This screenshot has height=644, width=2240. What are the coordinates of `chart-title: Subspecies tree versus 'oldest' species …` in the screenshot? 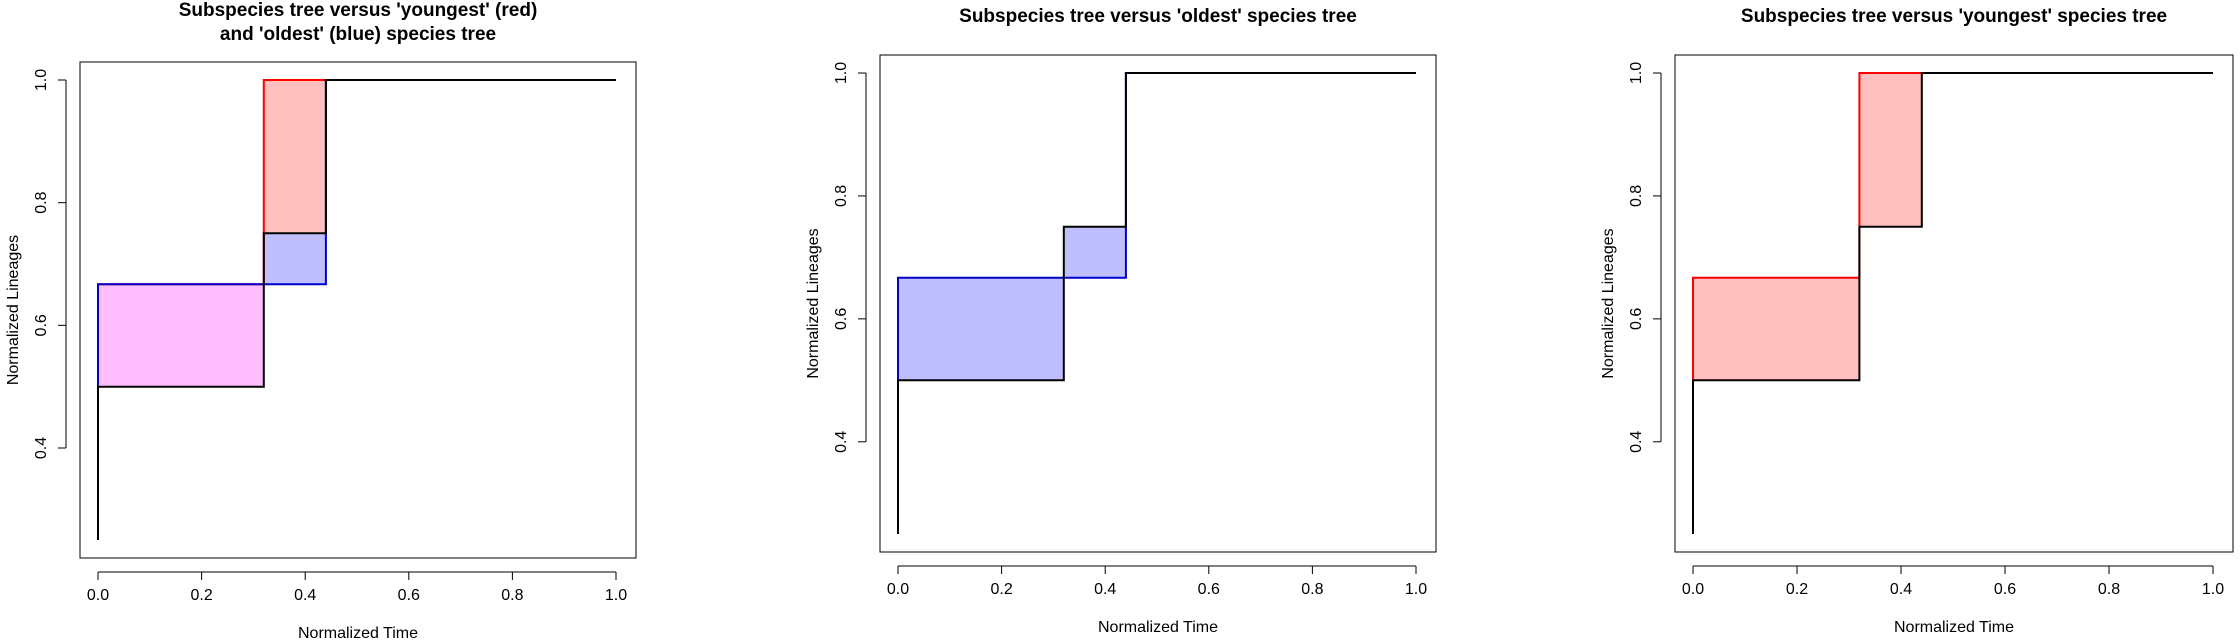 It's located at (1158, 16).